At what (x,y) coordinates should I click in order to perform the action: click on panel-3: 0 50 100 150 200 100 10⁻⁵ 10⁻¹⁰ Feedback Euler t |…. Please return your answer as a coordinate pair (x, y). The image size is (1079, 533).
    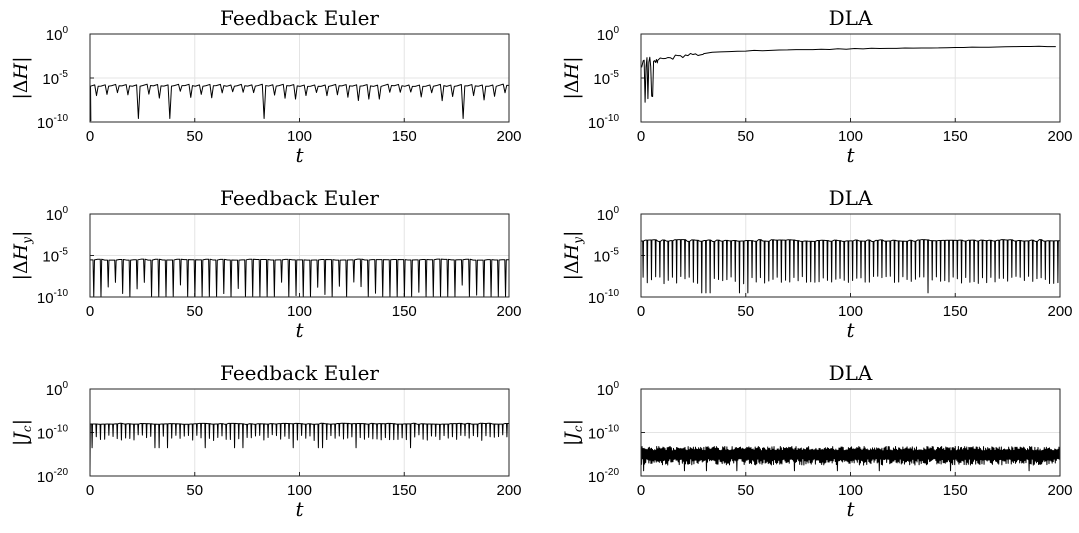
    Looking at the image, I should click on (266, 264).